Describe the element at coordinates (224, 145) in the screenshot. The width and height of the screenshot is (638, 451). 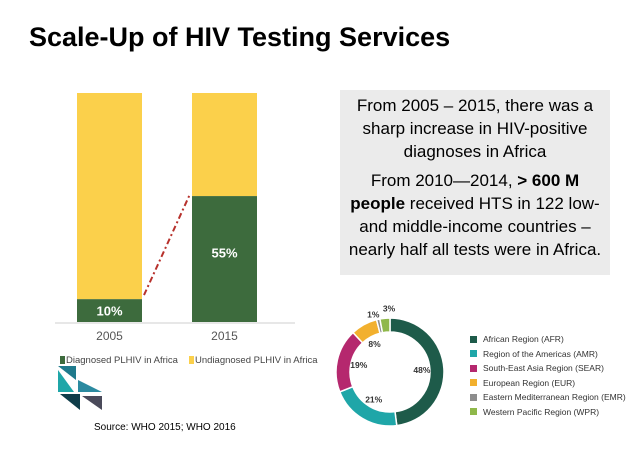
I see `bar-undiagnosed-2015` at that location.